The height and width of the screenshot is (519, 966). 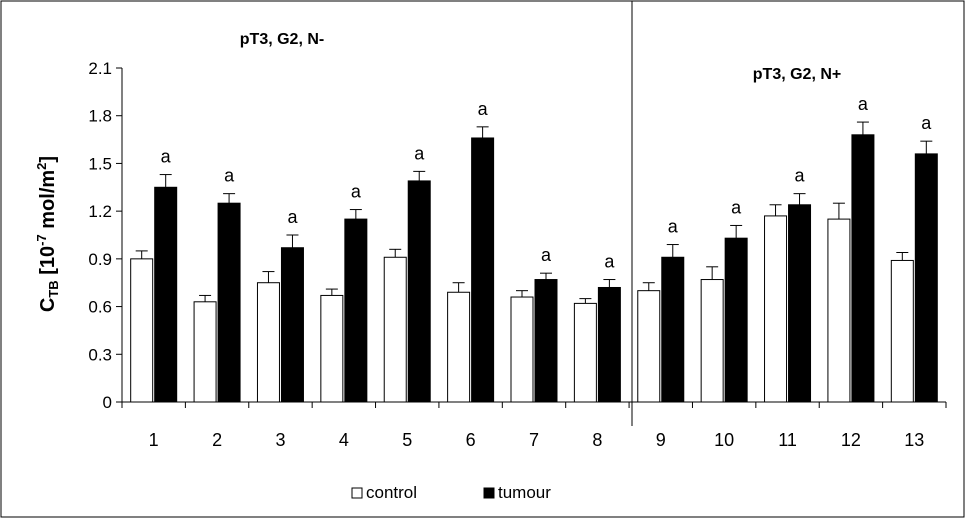 I want to click on y-tick-label: 1.2, so click(x=100, y=211).